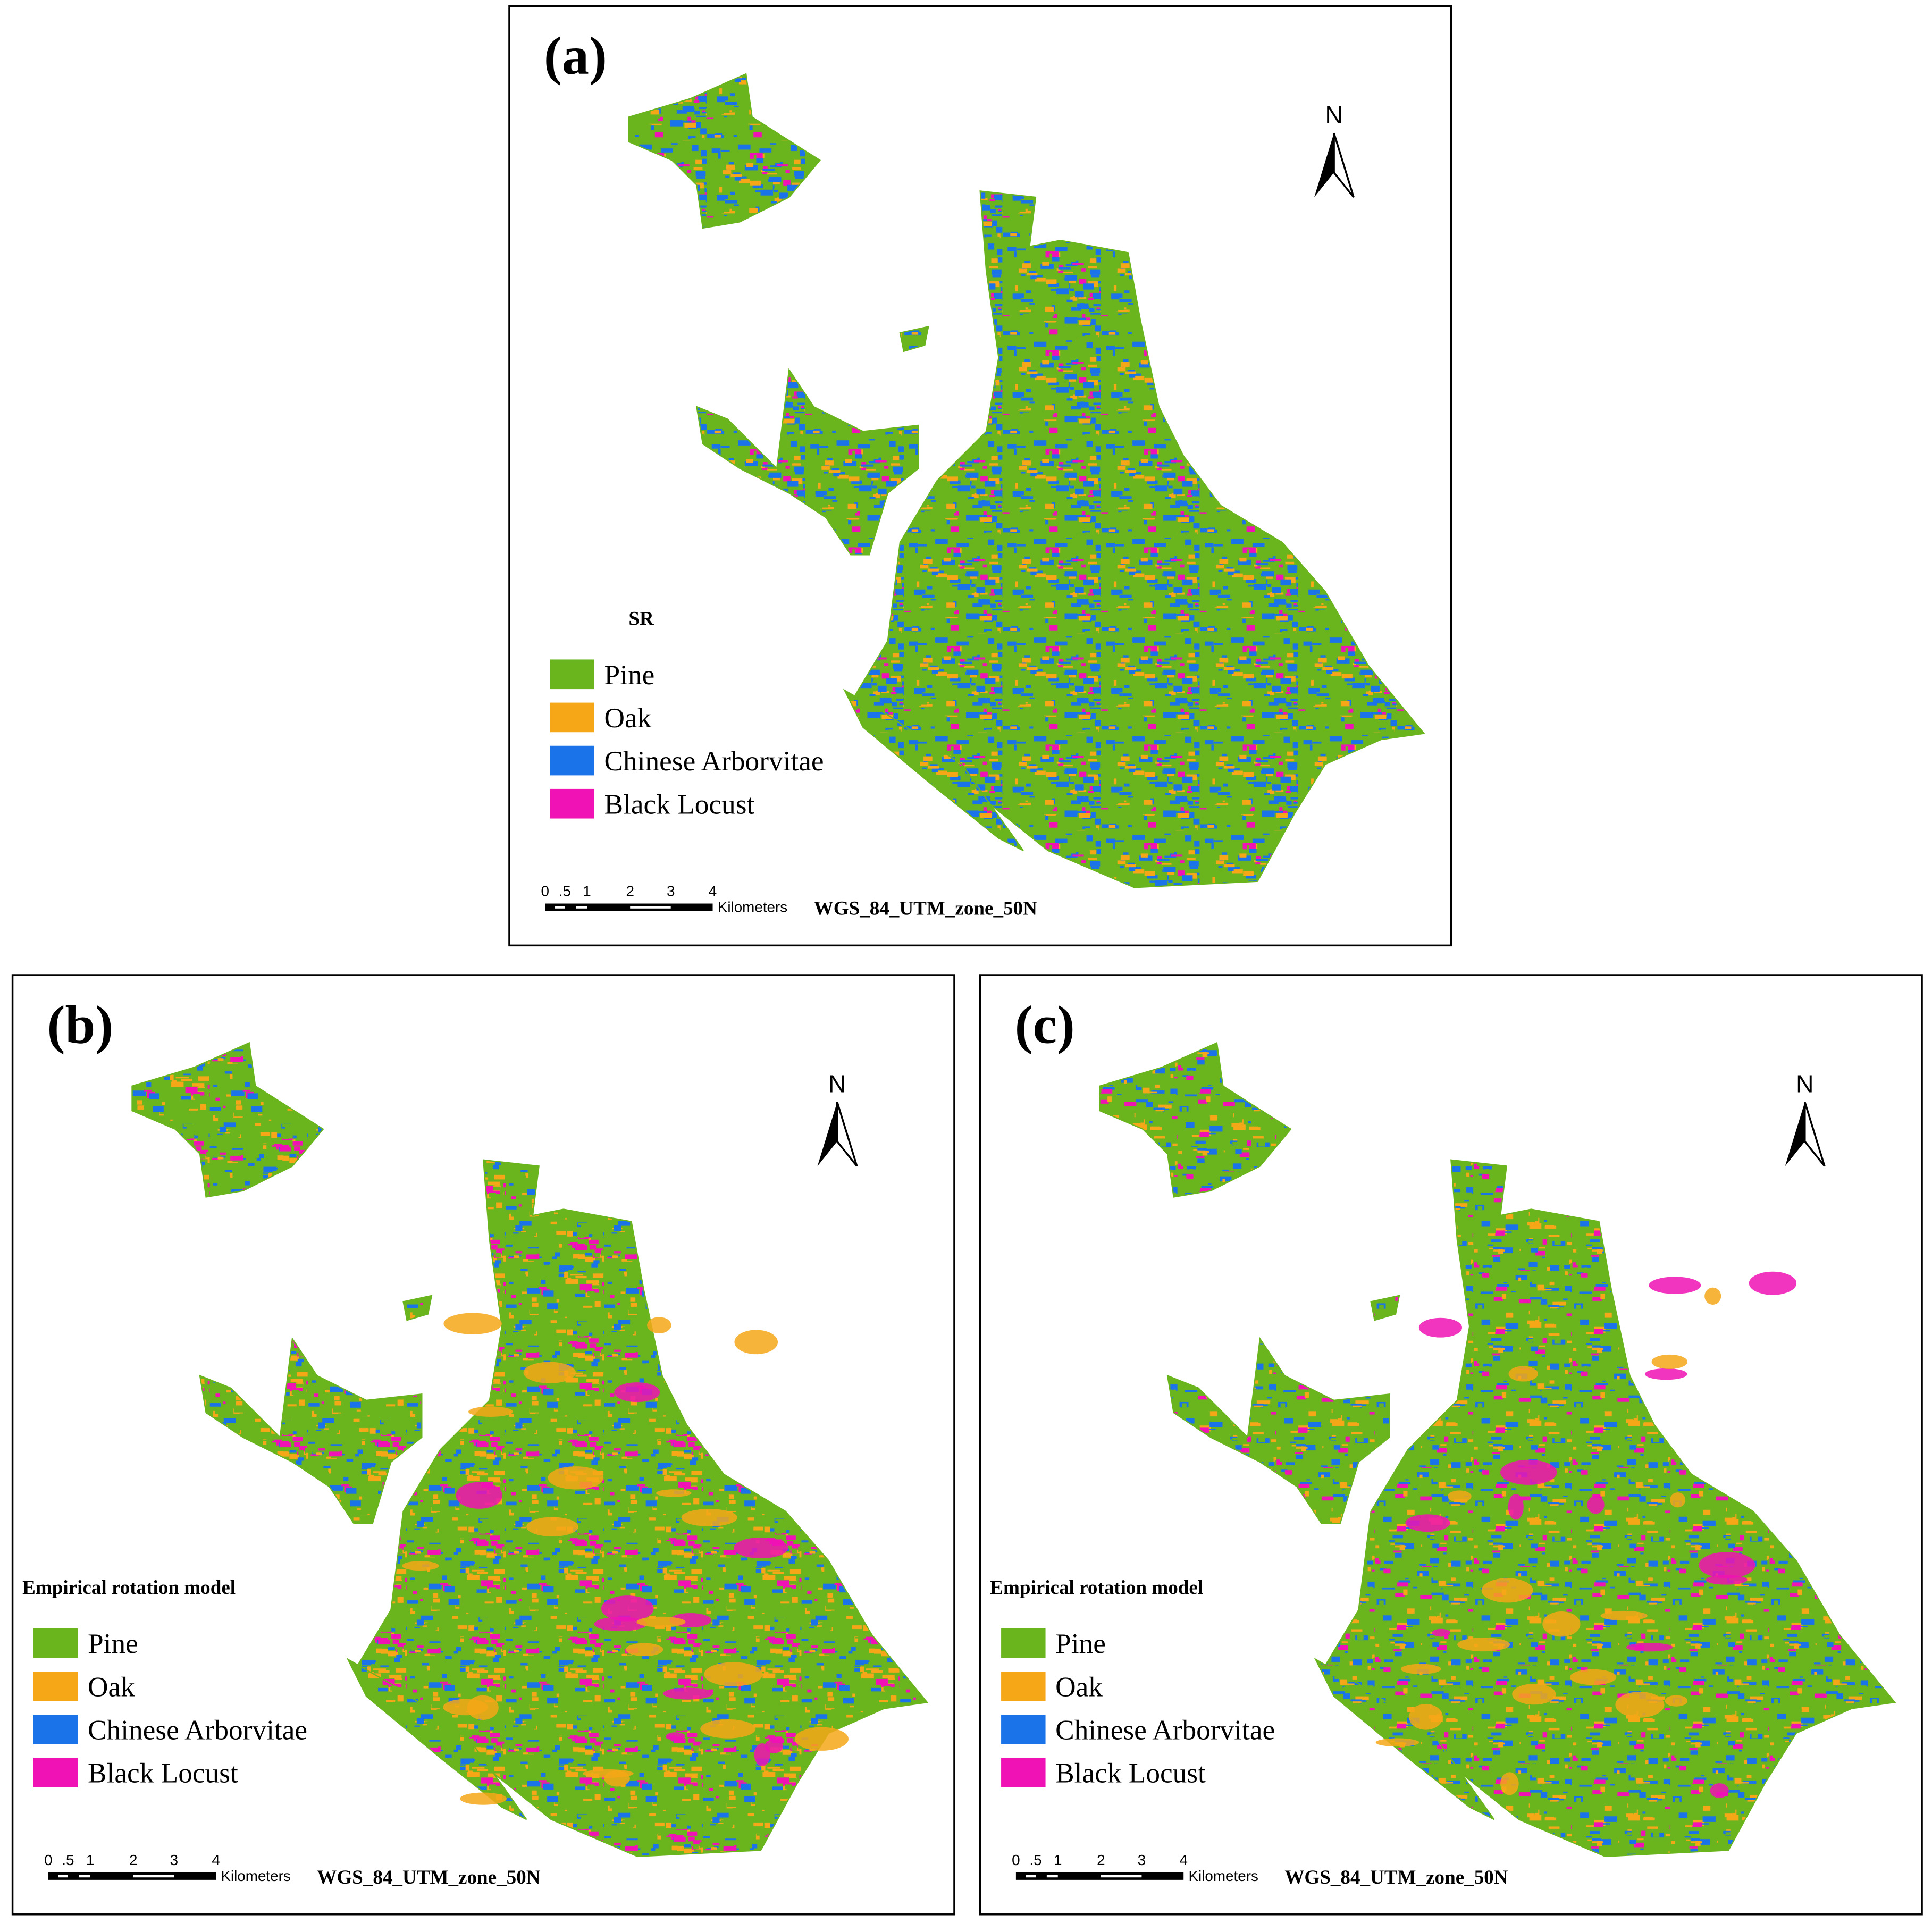 The height and width of the screenshot is (1923, 1932). Describe the element at coordinates (132, 1876) in the screenshot. I see `scale-bar` at that location.